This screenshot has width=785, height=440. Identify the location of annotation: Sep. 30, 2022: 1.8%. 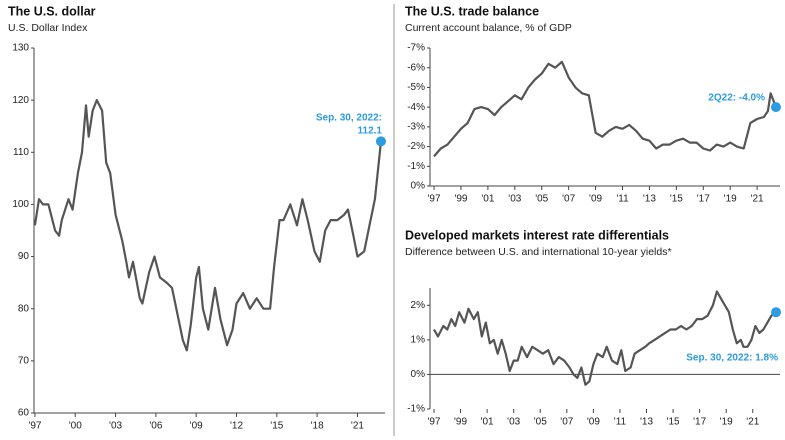
(732, 358).